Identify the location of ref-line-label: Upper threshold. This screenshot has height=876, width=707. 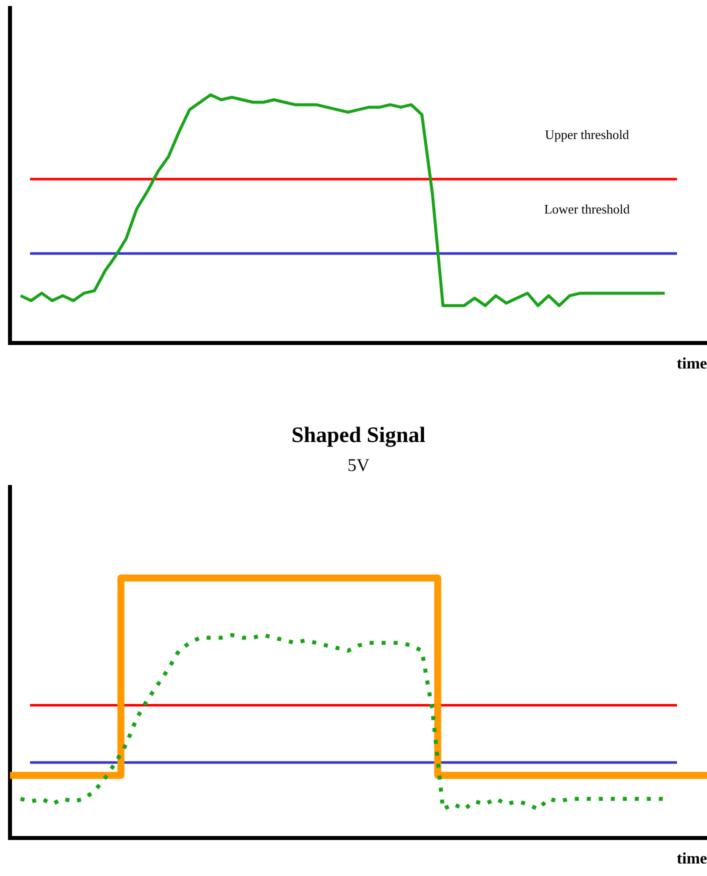
(587, 134).